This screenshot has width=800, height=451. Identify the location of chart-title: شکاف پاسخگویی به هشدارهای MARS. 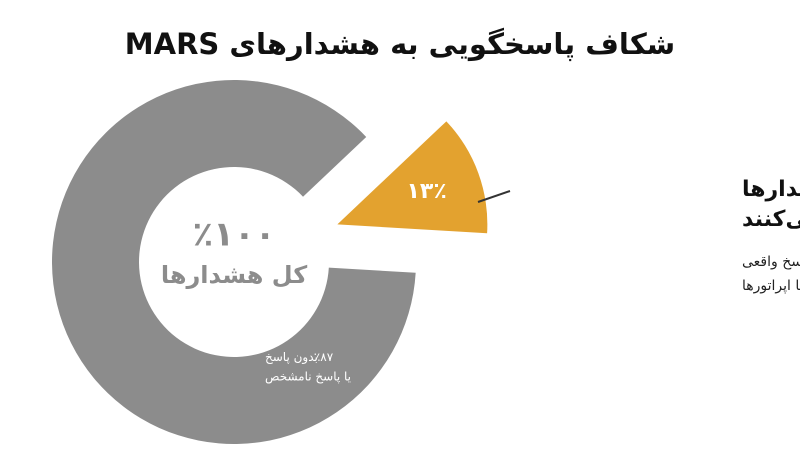
(400, 44).